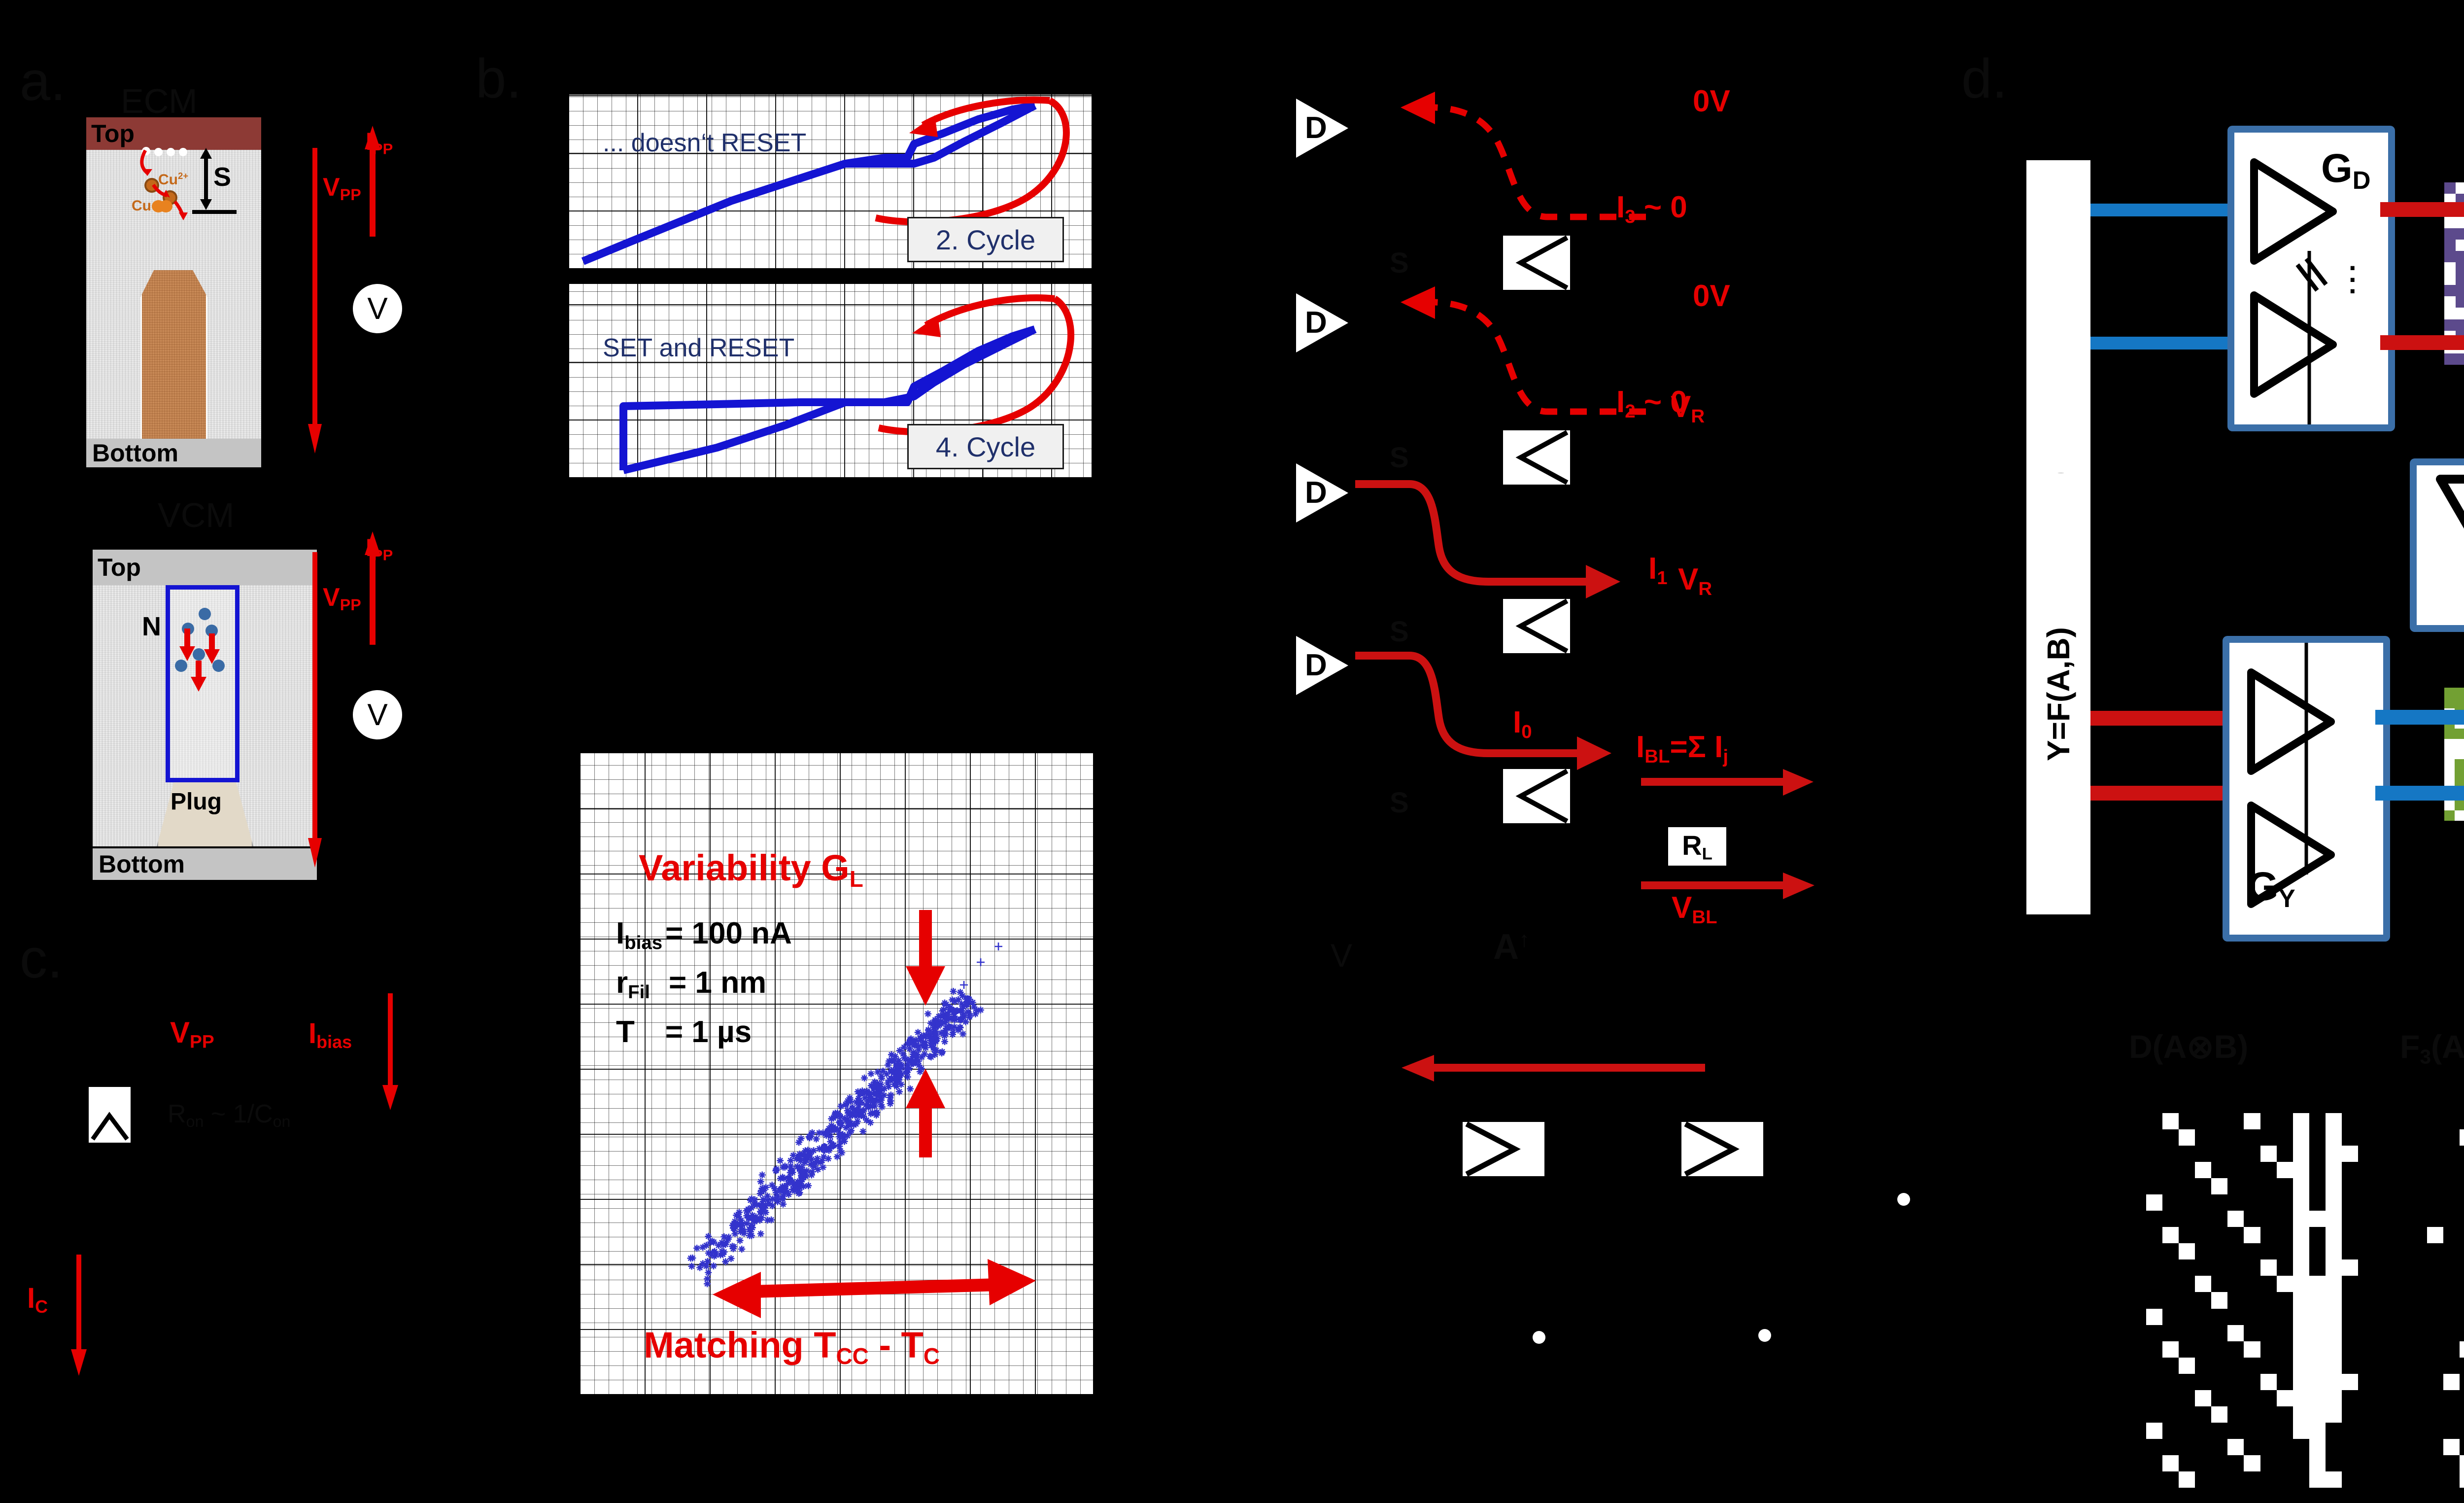 Image resolution: width=2464 pixels, height=1503 pixels. I want to click on circuit-ic-arrow, so click(79, 1316).